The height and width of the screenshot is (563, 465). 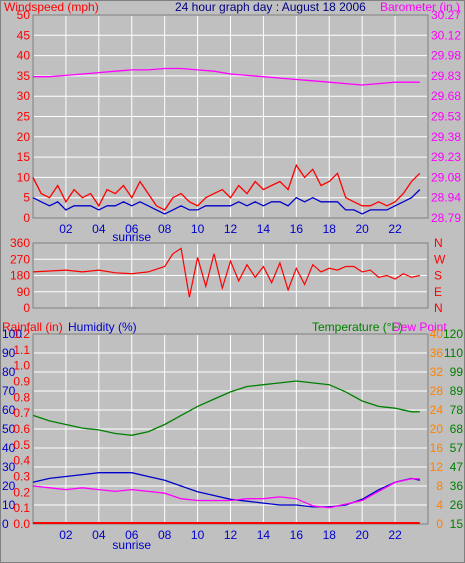 I want to click on x-tick-top: 08, so click(x=165, y=229).